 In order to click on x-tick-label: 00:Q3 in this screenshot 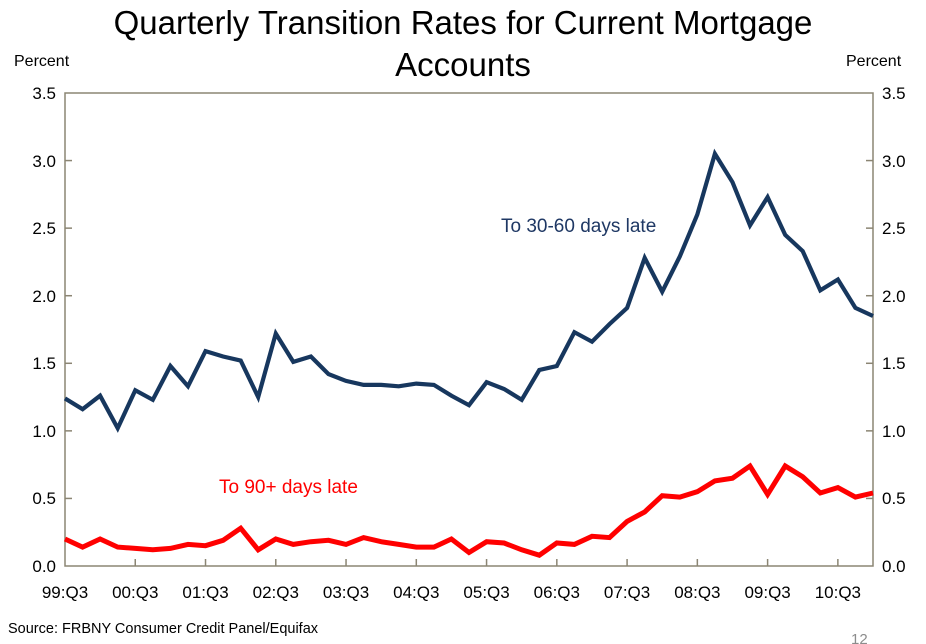, I will do `click(135, 592)`.